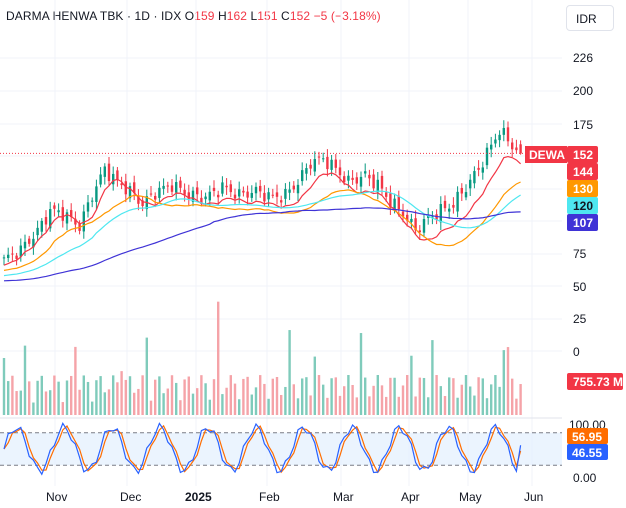 This screenshot has width=626, height=508. What do you see at coordinates (583, 172) in the screenshot?
I see `ma1-tag-text: 144` at bounding box center [583, 172].